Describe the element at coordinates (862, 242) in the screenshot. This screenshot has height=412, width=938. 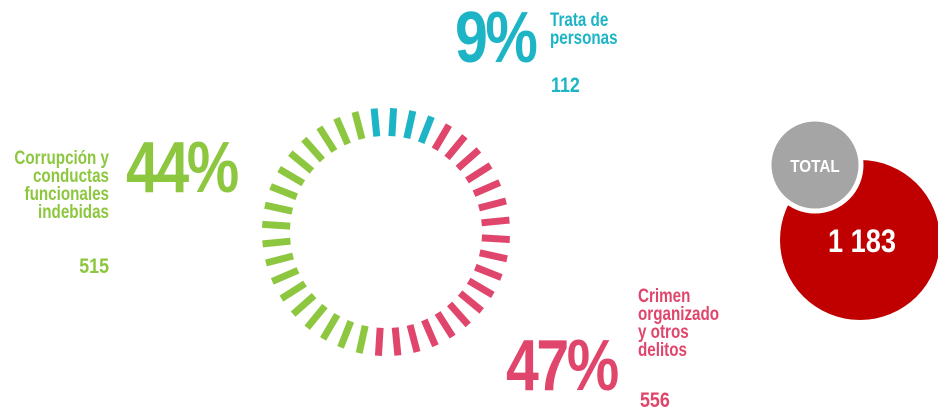
I see `total-value: 1 183` at that location.